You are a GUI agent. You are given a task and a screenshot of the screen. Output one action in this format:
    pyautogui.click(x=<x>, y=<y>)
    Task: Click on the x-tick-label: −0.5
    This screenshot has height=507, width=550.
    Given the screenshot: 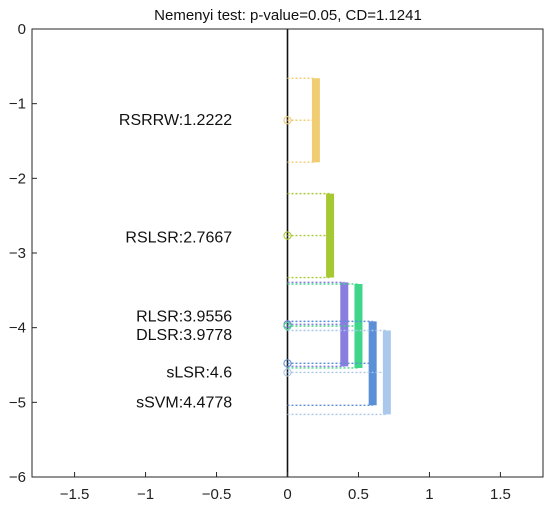 What is the action you would take?
    pyautogui.click(x=217, y=494)
    